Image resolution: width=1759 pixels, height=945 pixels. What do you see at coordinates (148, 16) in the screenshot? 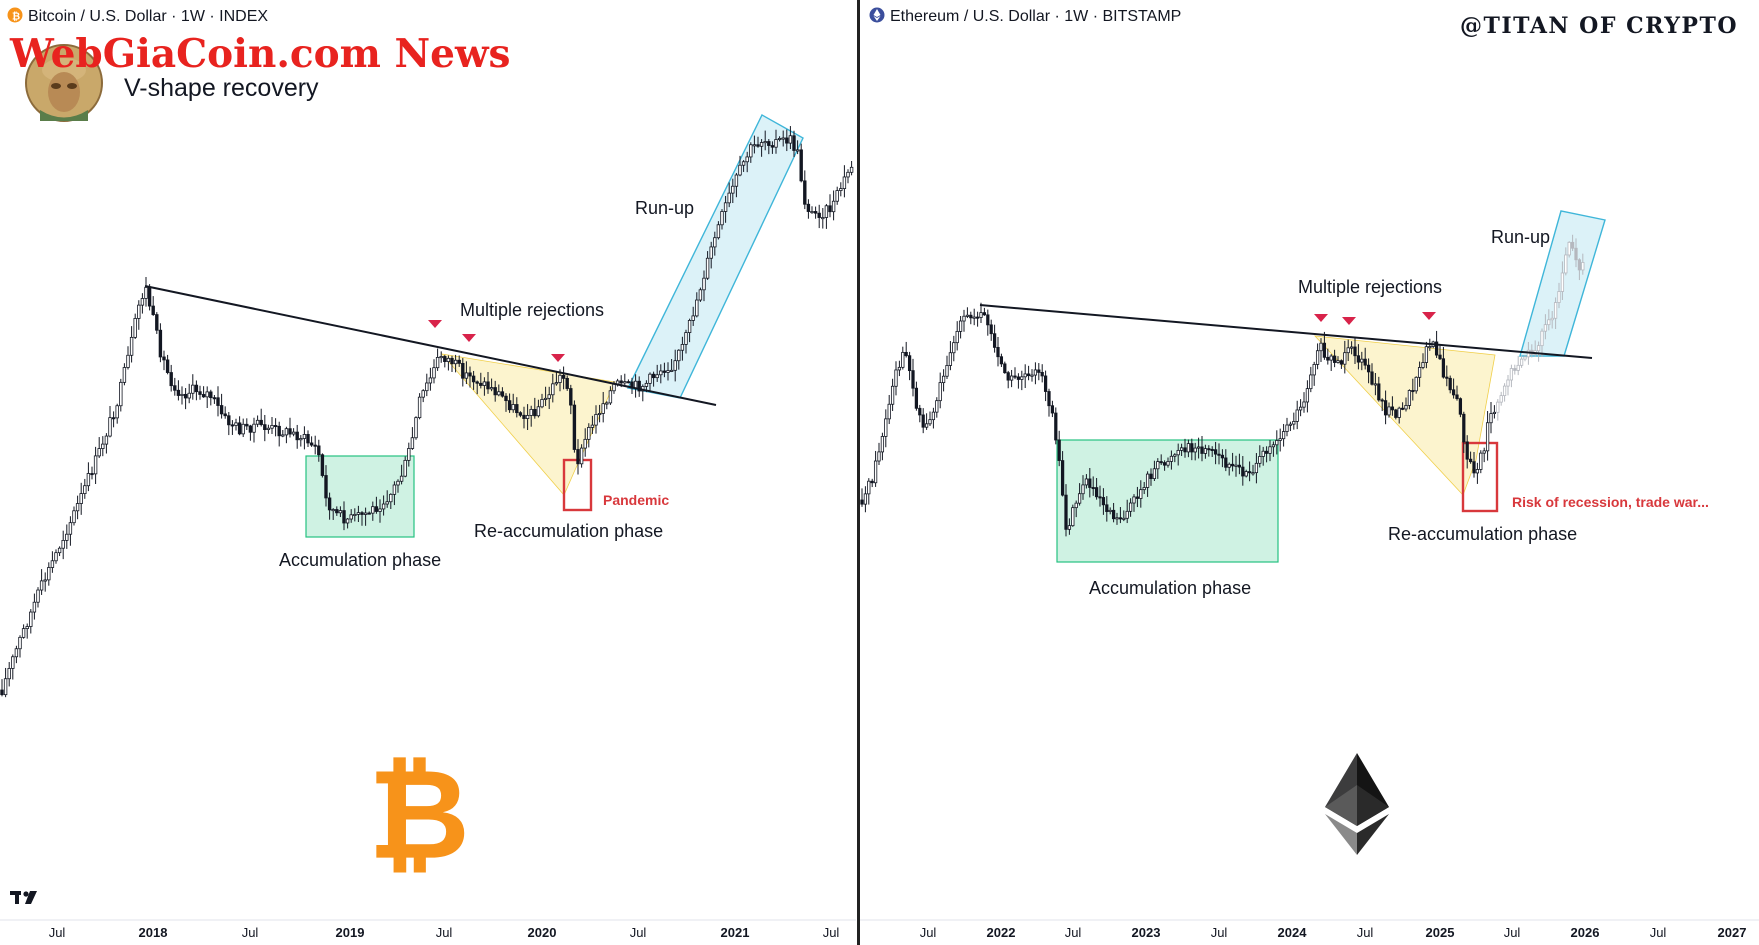
I see `bitcoin-header-title: Bitcoin / U.S. Dollar · 1W · INDEX` at bounding box center [148, 16].